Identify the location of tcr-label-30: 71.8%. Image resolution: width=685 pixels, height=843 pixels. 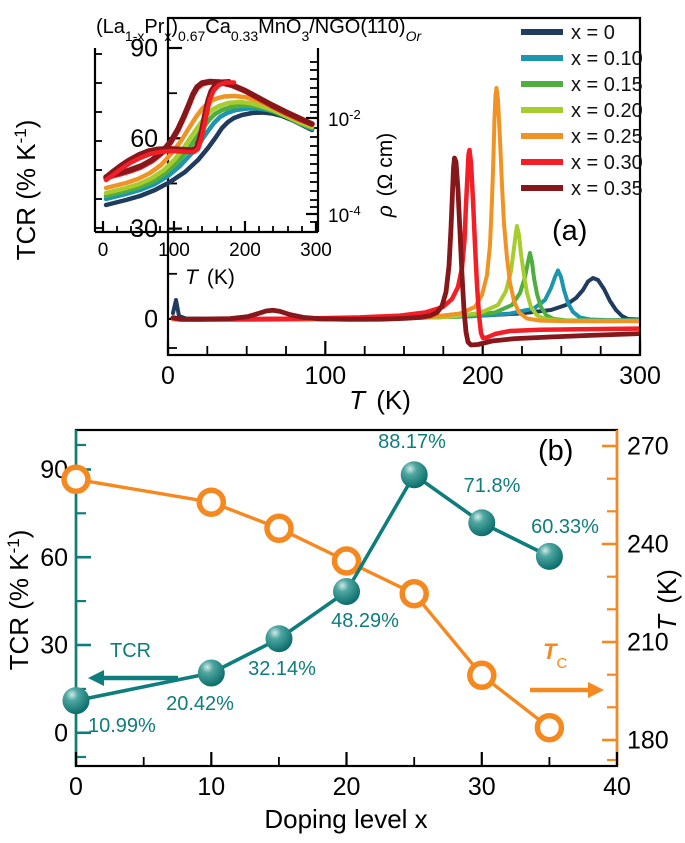
(492, 486).